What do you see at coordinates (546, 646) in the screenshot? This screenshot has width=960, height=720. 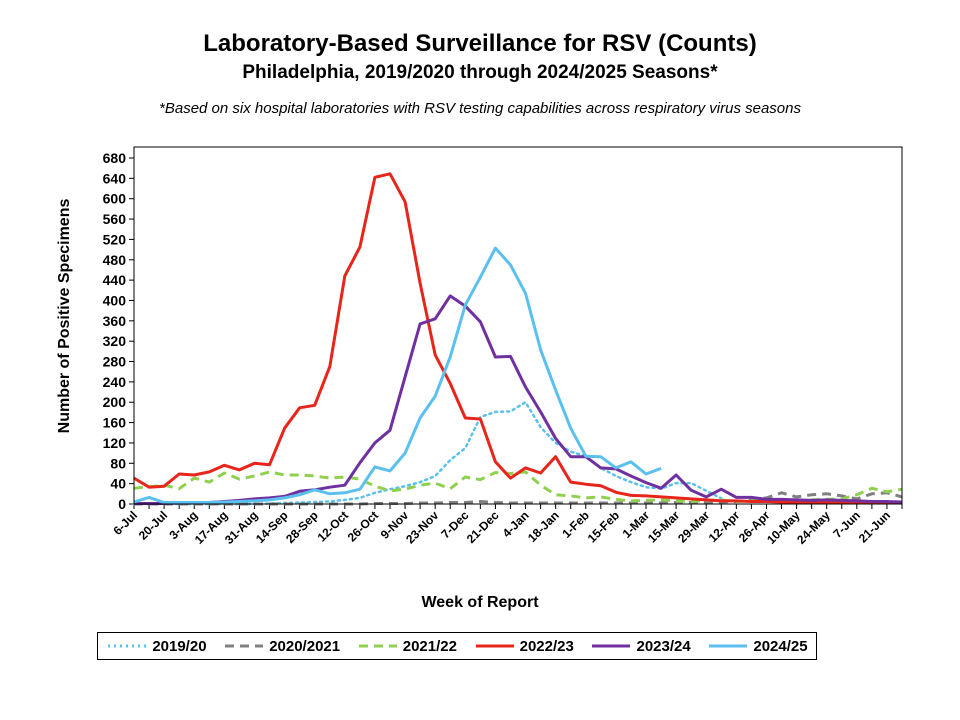 I see `legend-label: 2022/23` at bounding box center [546, 646].